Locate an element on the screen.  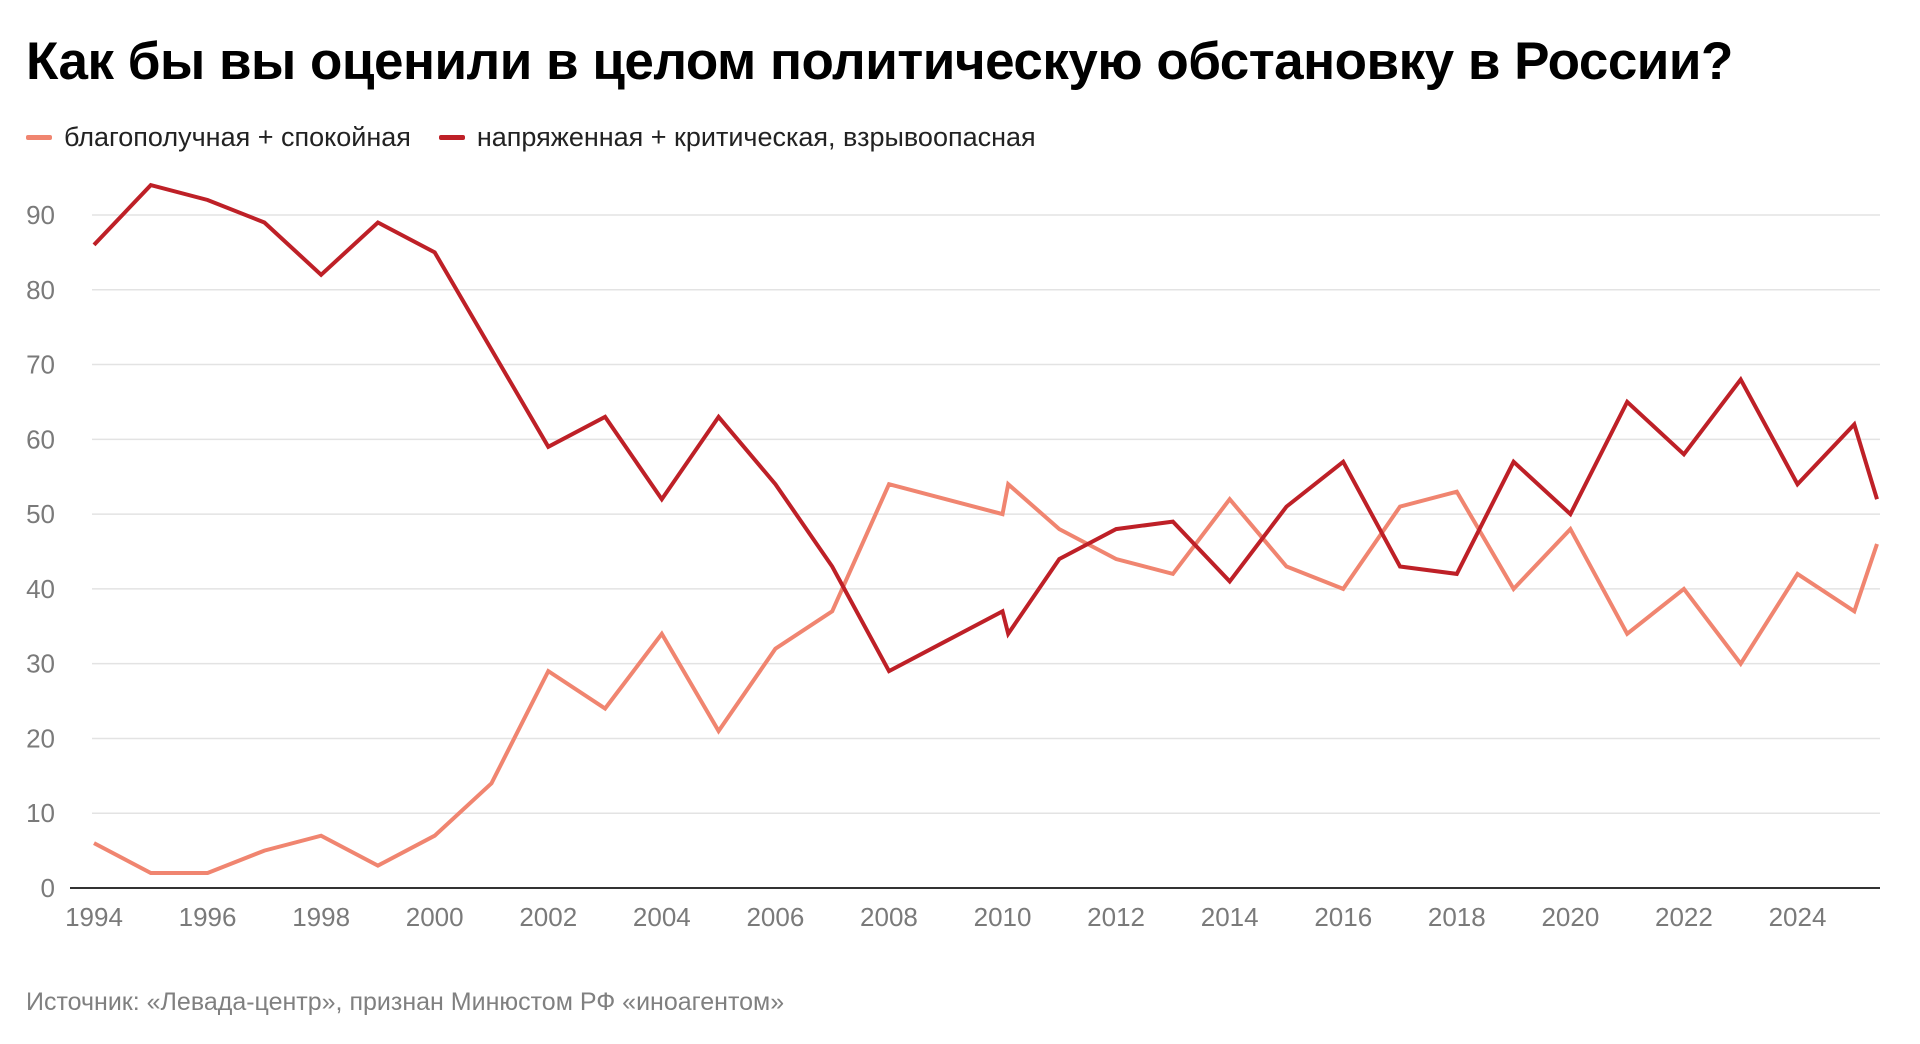
y-tick-label-80: 80 is located at coordinates (40, 290).